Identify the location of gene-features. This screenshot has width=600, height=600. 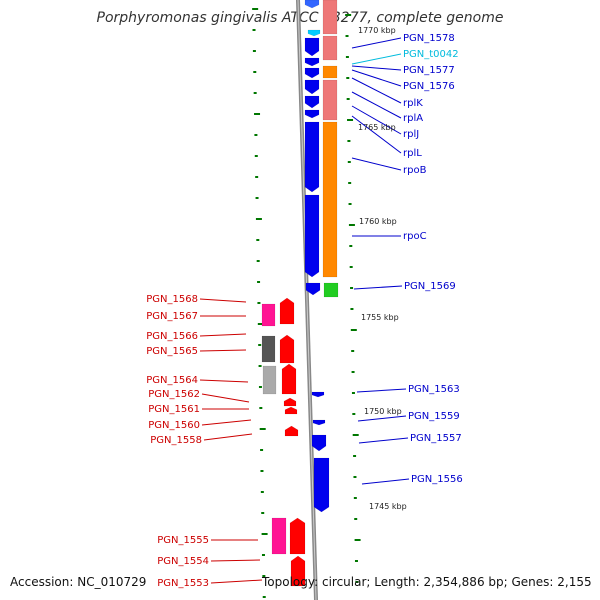
(300, 293).